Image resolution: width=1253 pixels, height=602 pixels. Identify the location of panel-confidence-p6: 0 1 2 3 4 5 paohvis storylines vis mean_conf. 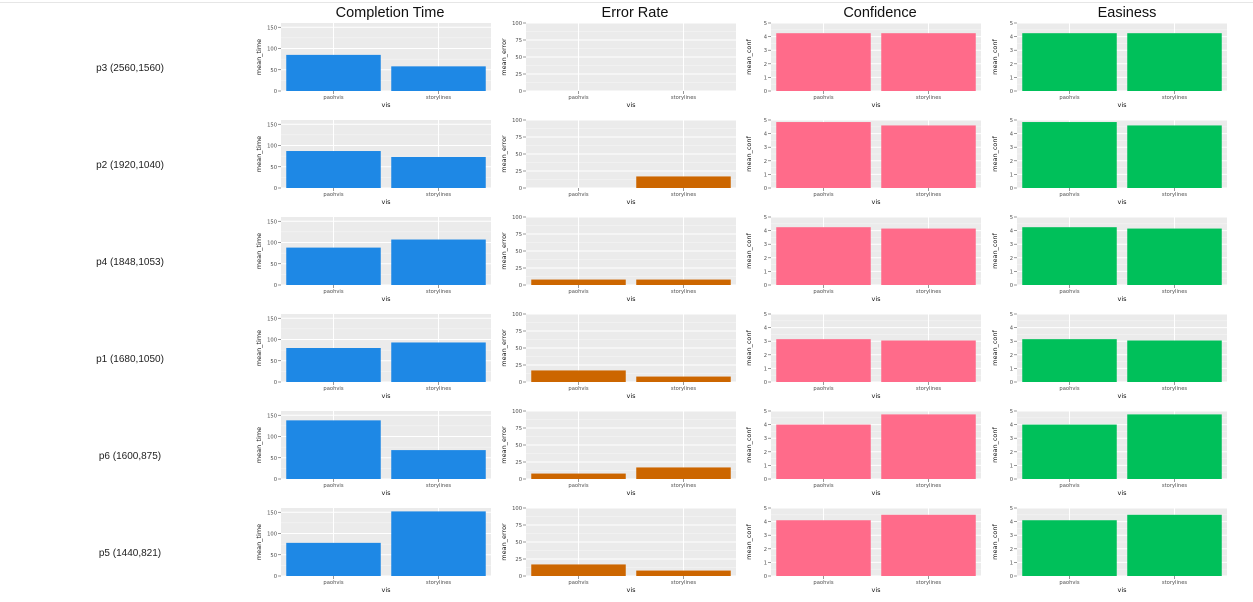
(863, 453).